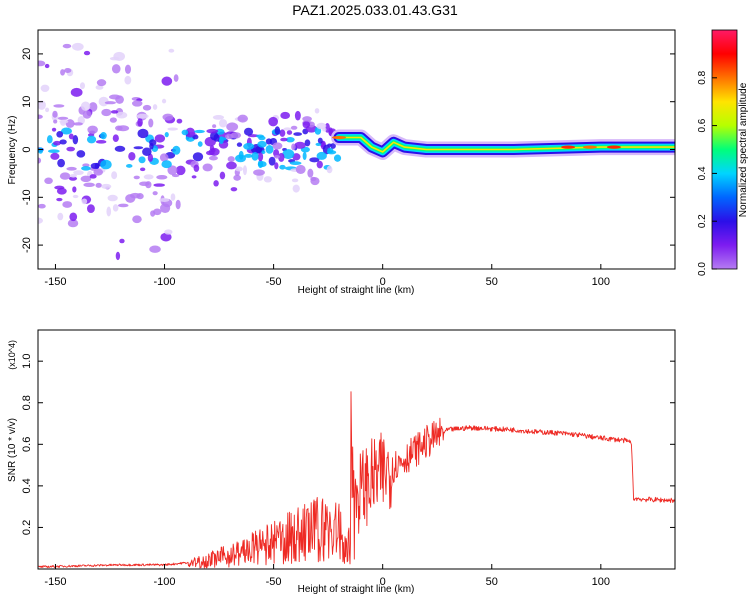 This screenshot has height=605, width=750. Describe the element at coordinates (356, 290) in the screenshot. I see `spectrogram-x-label: Height of straight line (km)` at that location.